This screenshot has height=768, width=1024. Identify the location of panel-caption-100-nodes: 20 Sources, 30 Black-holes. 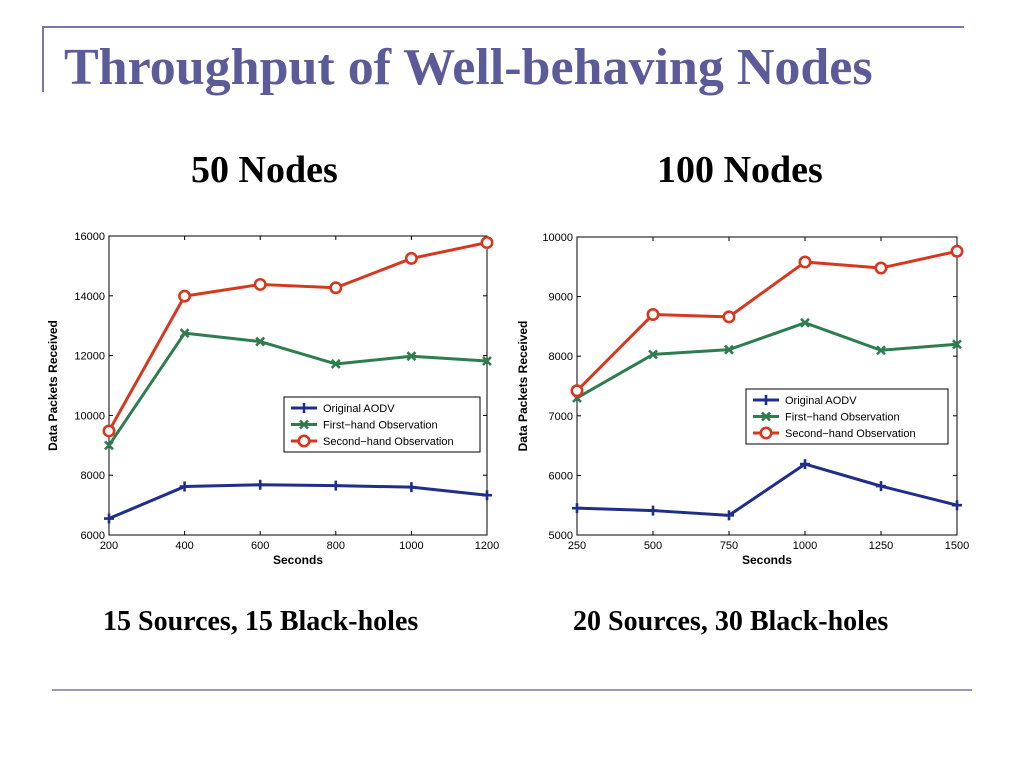
(731, 621).